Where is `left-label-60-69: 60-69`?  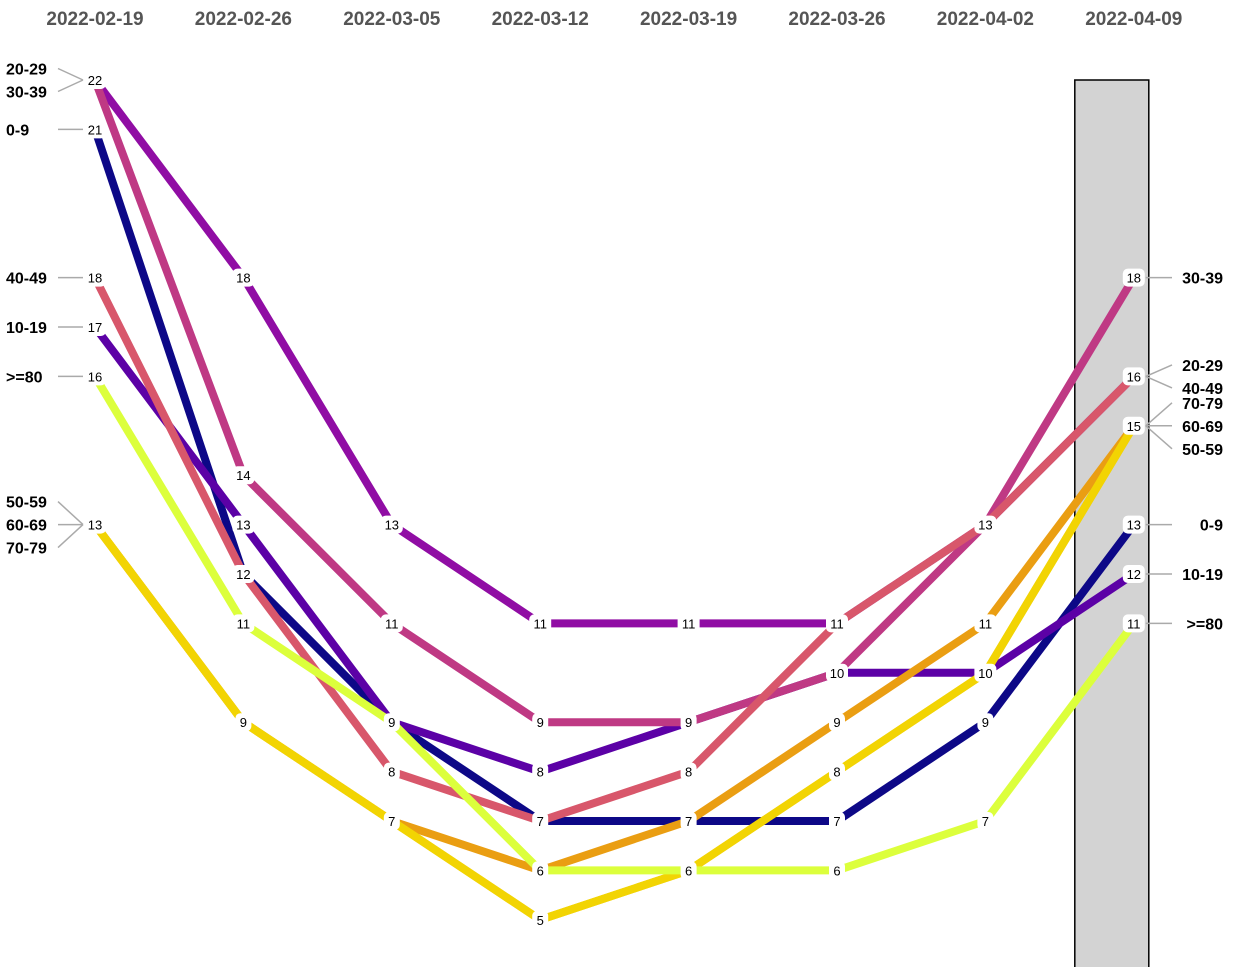 left-label-60-69: 60-69 is located at coordinates (26, 526).